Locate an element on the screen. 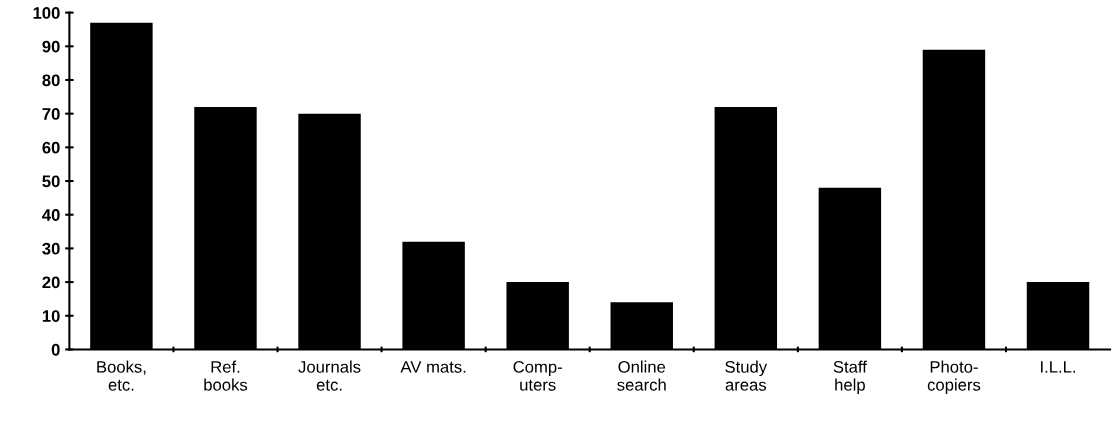 Image resolution: width=1119 pixels, height=421 pixels. x-tick-label: Books, etc. is located at coordinates (121, 375).